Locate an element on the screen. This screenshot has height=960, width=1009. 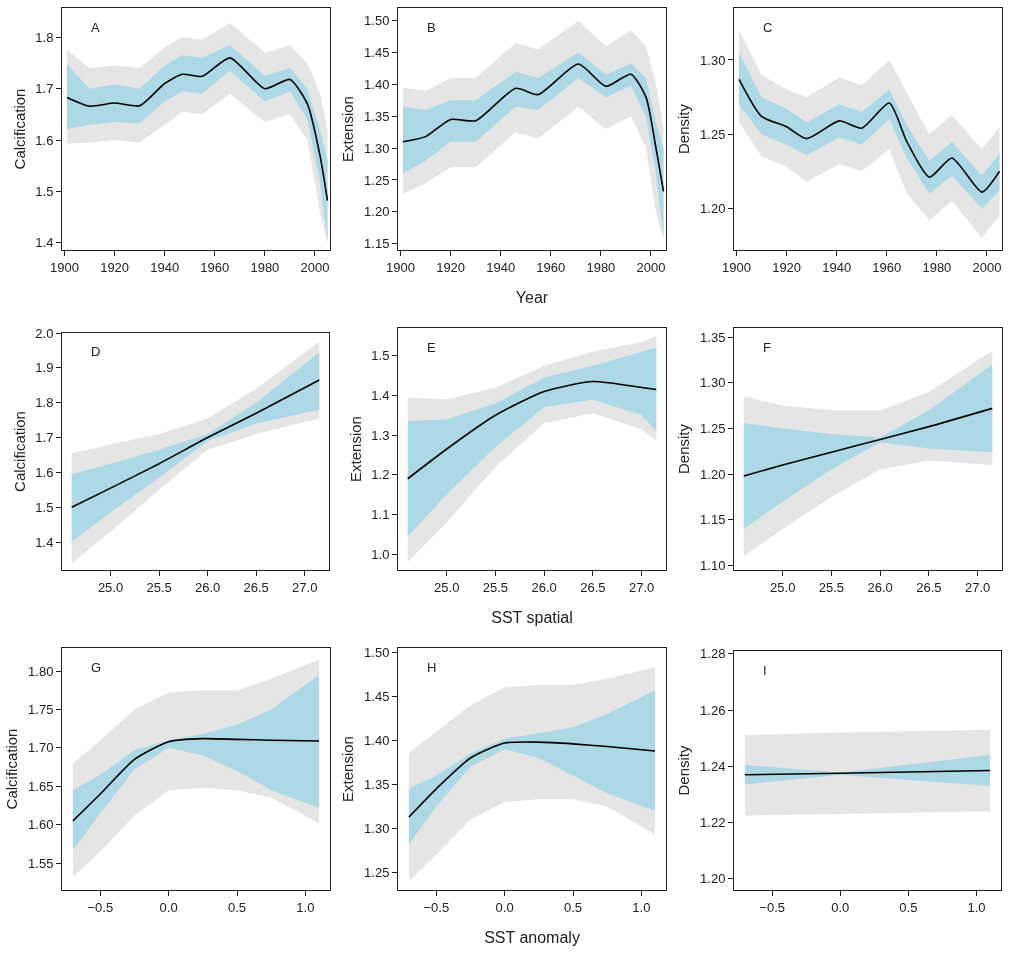
annotation: G is located at coordinates (96, 667).